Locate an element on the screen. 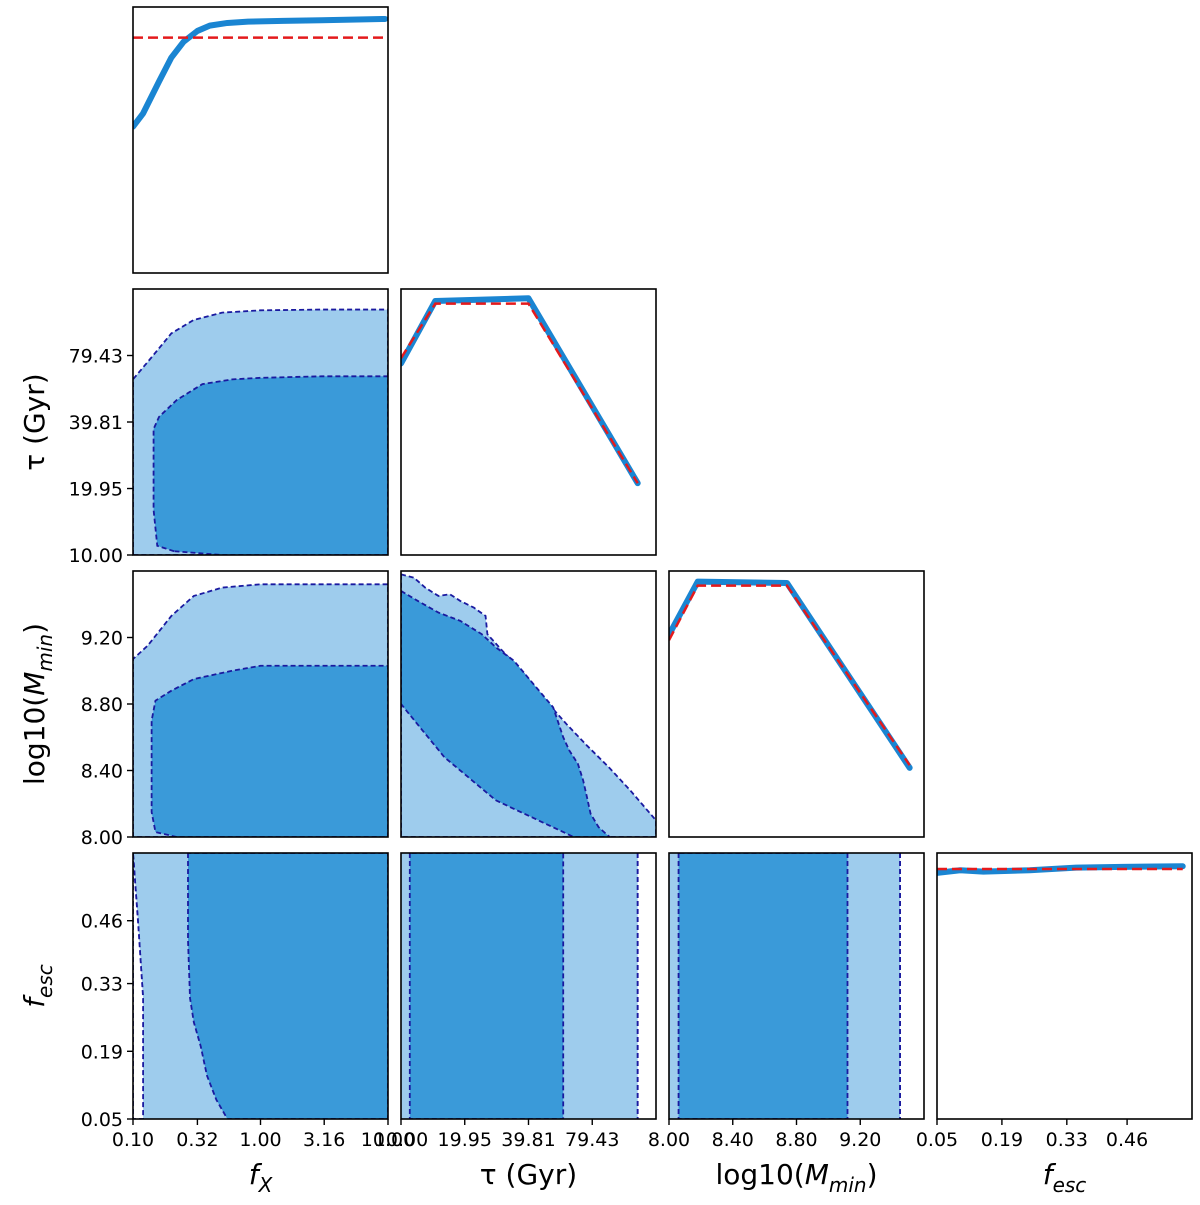  y-axis-label-fesc: fesc is located at coordinates (37, 986).